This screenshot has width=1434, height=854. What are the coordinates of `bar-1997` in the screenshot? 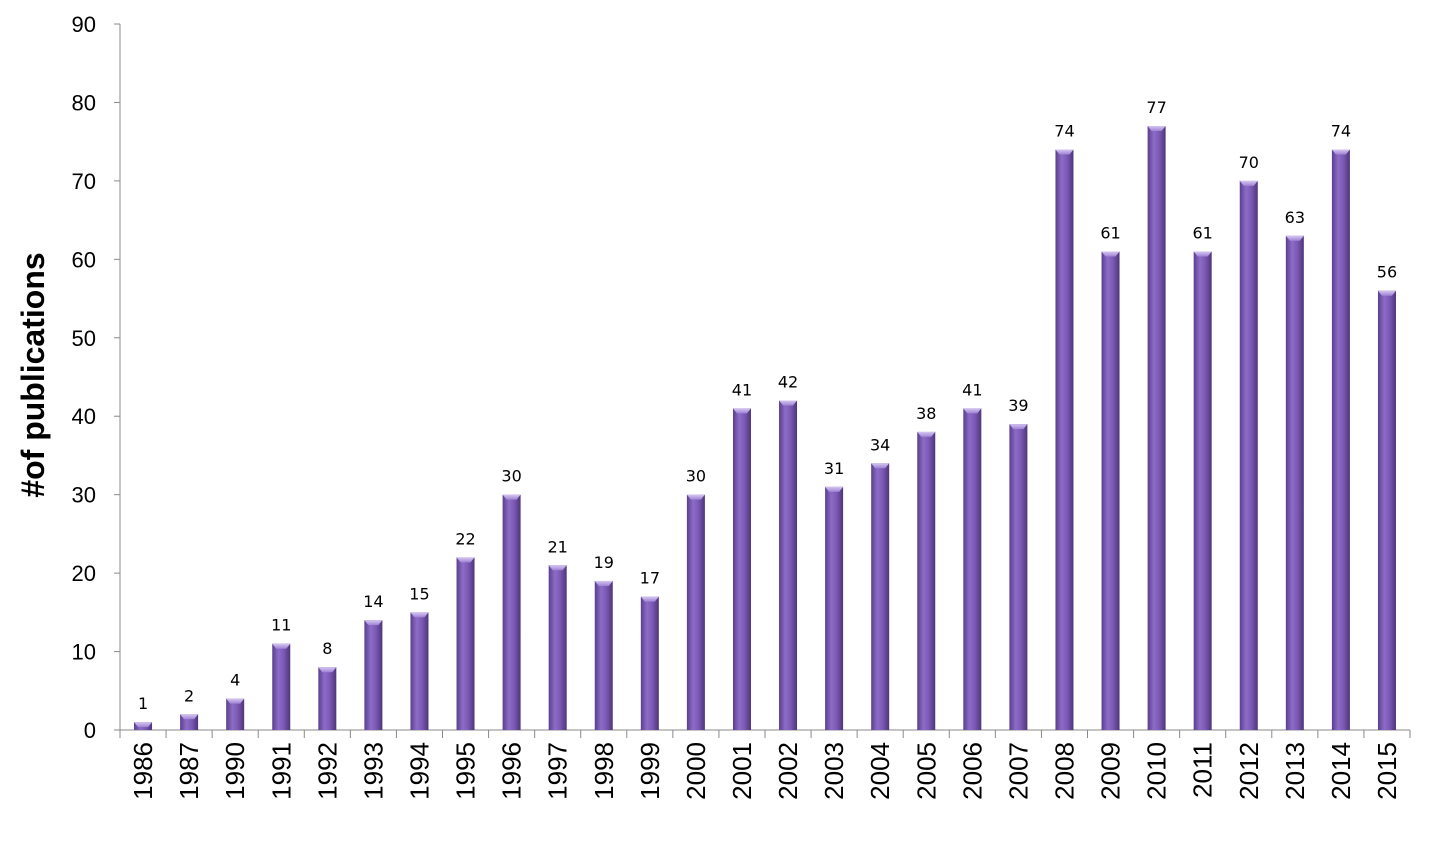 It's located at (557, 647).